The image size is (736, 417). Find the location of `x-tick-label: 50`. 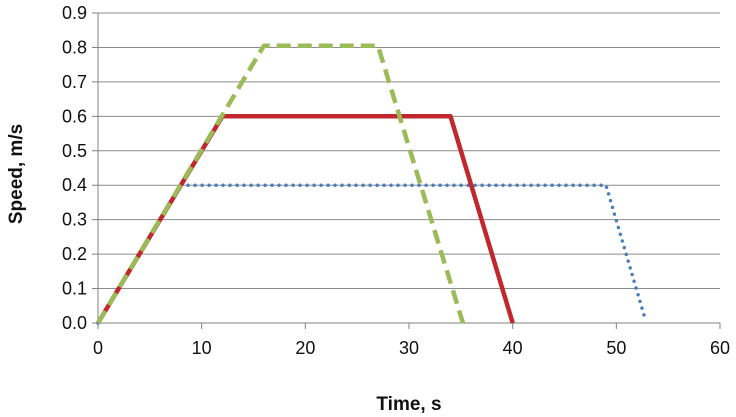

x-tick-label: 50 is located at coordinates (616, 348).